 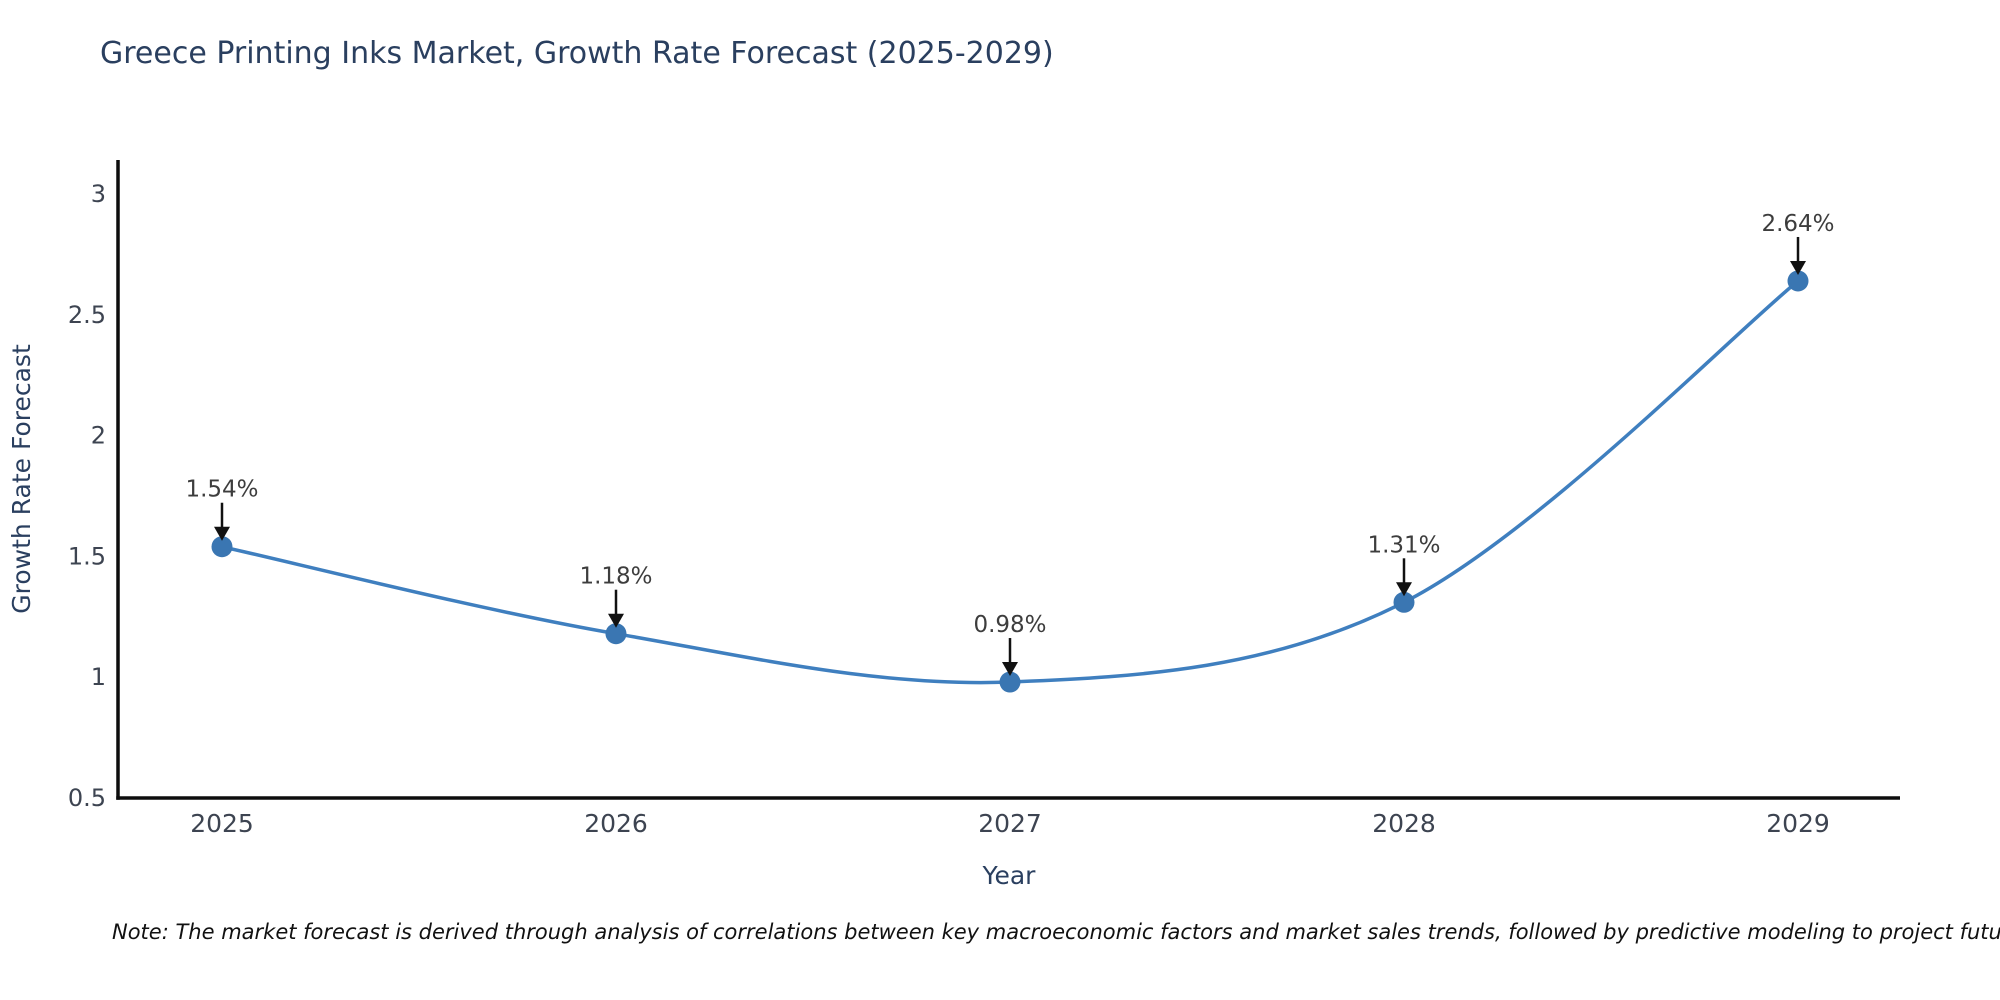 I want to click on x-tick-label: 2025, so click(x=222, y=823).